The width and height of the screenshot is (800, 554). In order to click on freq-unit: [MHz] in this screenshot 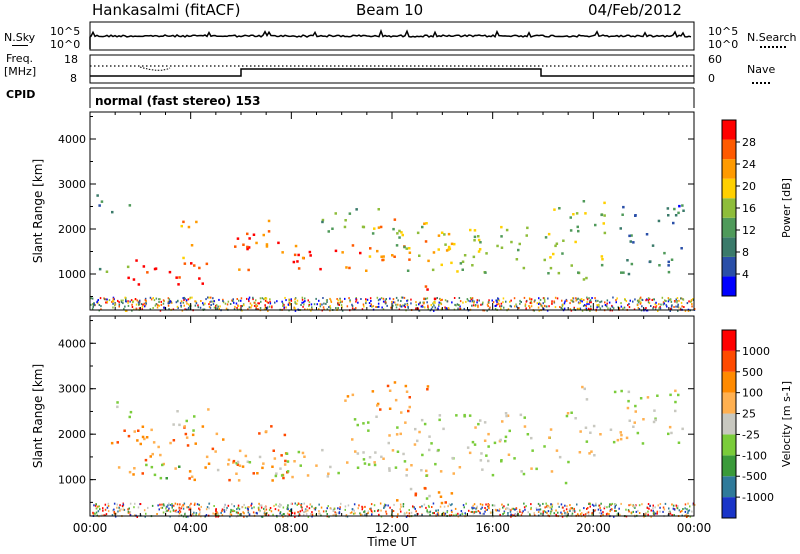, I will do `click(20, 71)`.